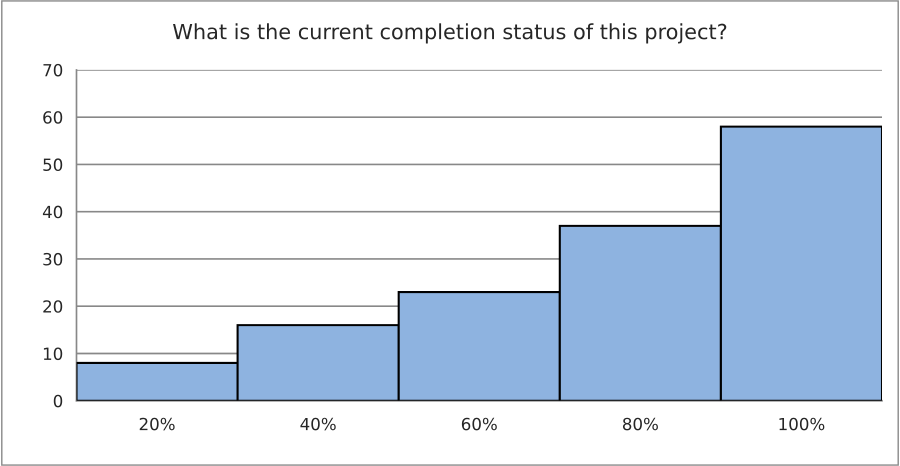  What do you see at coordinates (52, 164) in the screenshot?
I see `y-tick-label: 50` at bounding box center [52, 164].